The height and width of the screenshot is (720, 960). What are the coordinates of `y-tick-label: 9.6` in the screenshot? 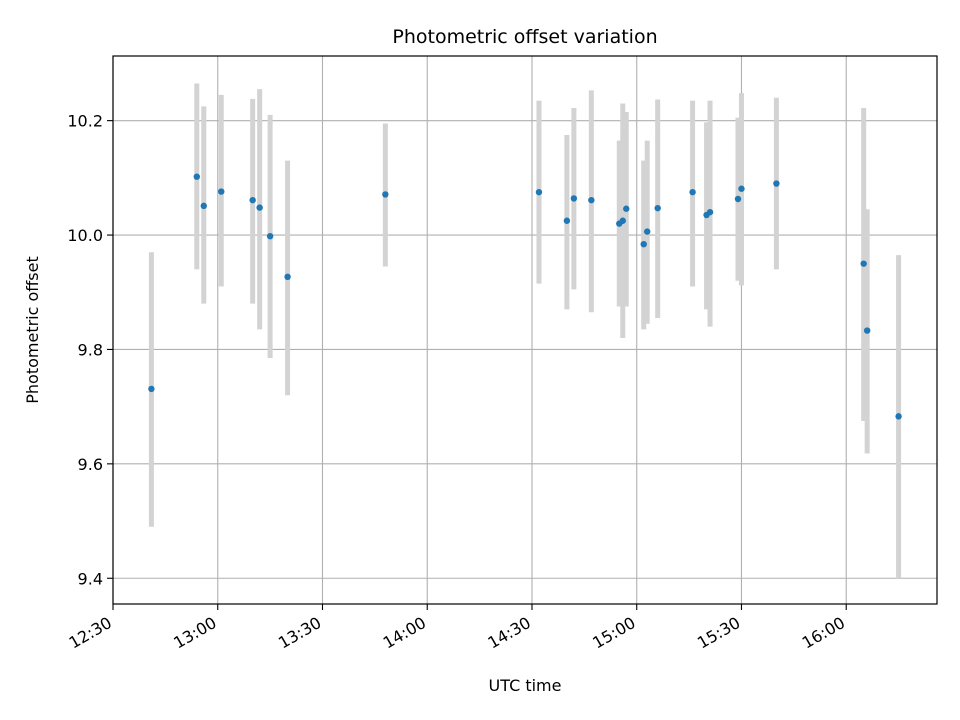 It's located at (90, 464).